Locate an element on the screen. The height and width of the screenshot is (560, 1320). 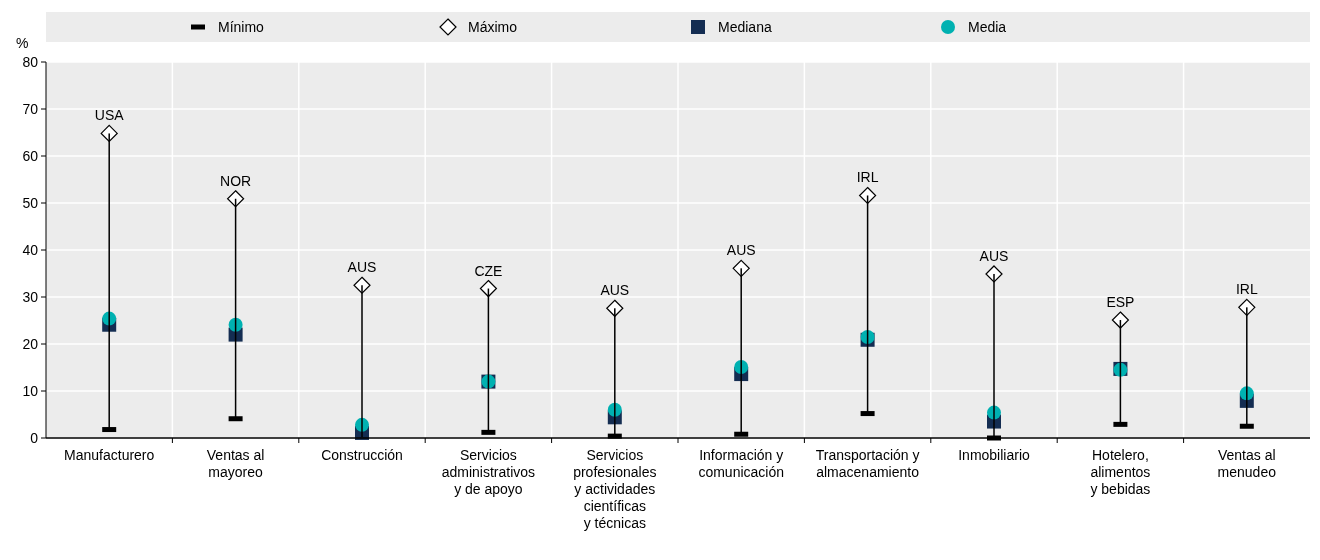
x-tick-label: Manufacturero is located at coordinates (109, 455).